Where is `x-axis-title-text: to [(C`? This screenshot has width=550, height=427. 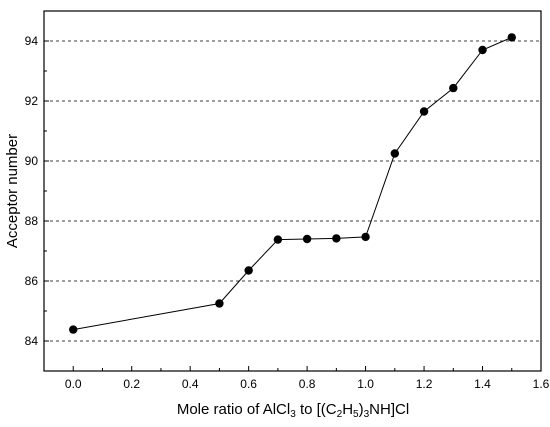 x-axis-title-text: to [(C is located at coordinates (316, 409).